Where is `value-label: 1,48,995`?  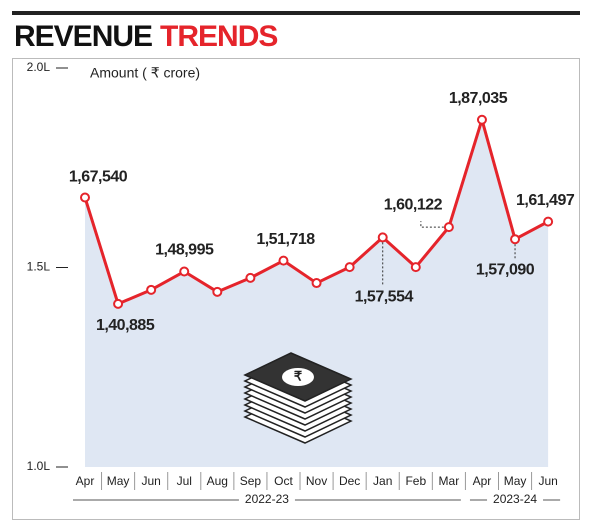 value-label: 1,48,995 is located at coordinates (184, 250).